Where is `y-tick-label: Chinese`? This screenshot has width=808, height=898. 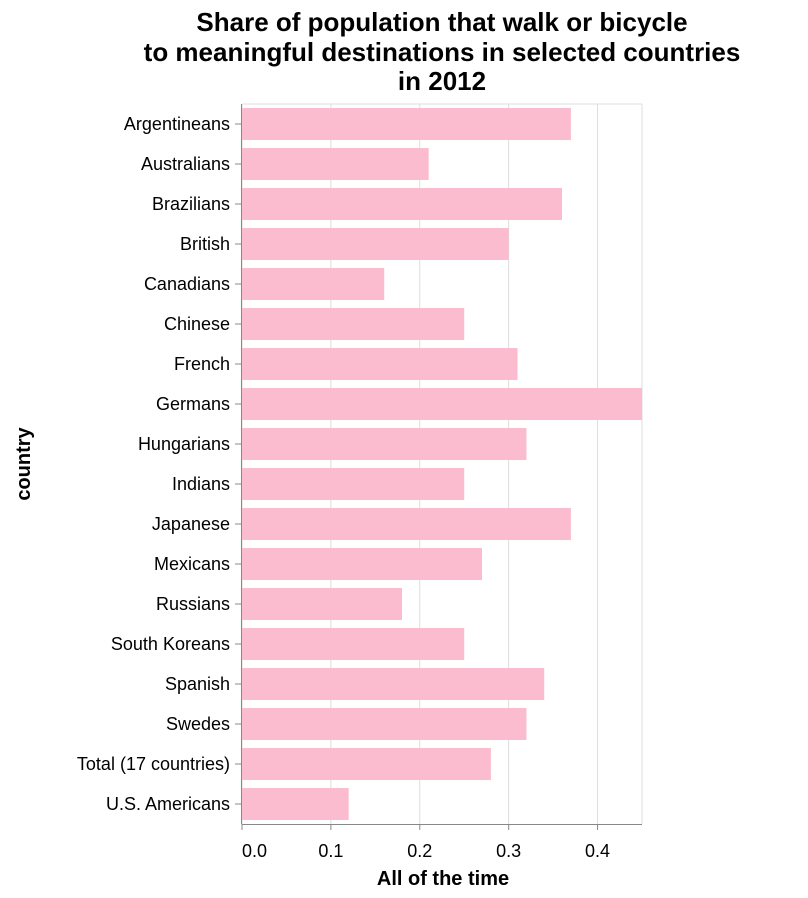 y-tick-label: Chinese is located at coordinates (197, 324).